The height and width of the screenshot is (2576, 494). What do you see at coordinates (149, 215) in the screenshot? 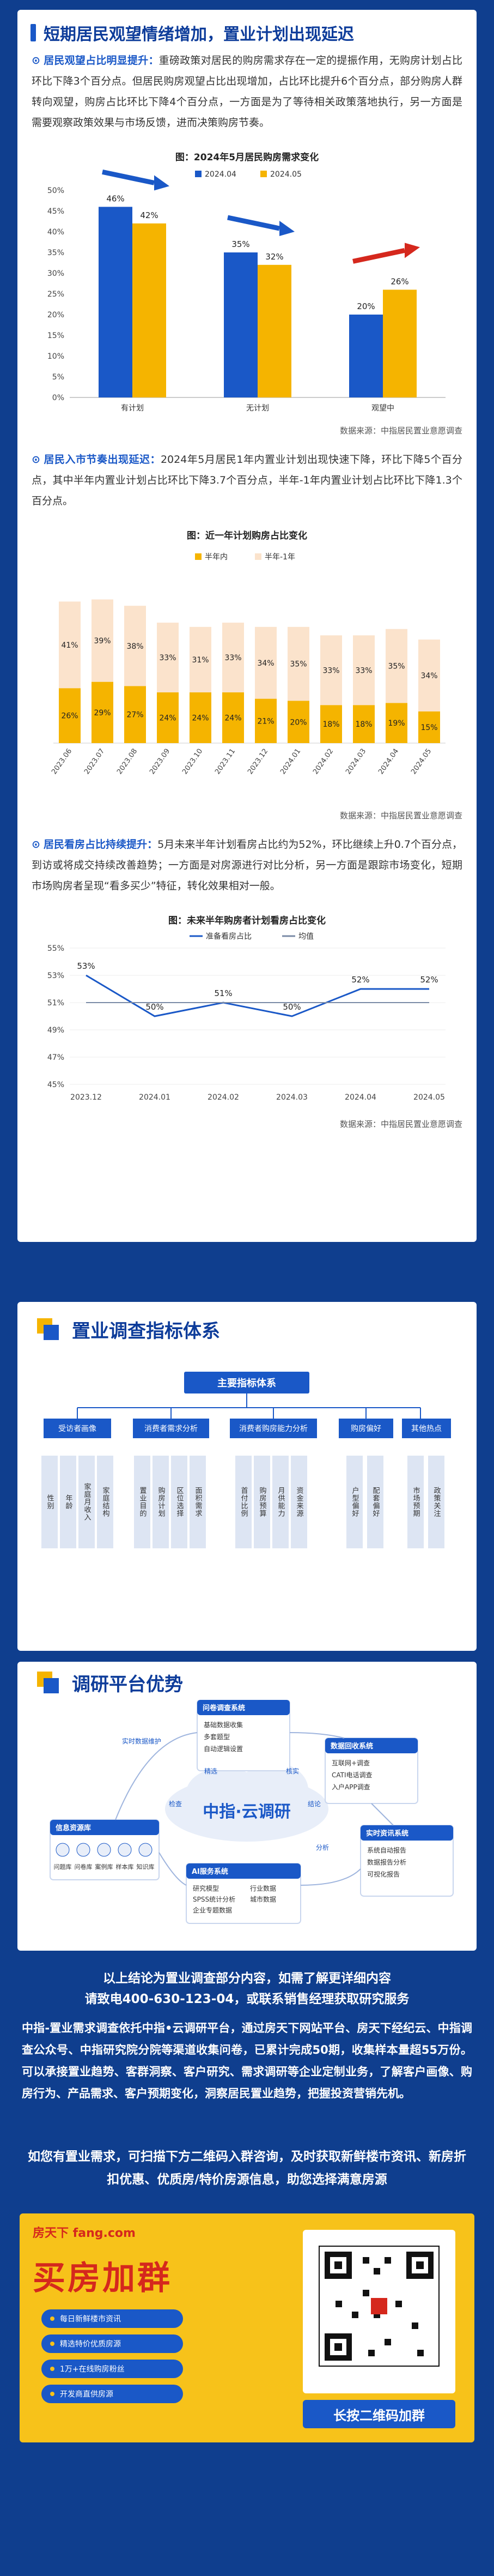
I see `data-label: 42%` at bounding box center [149, 215].